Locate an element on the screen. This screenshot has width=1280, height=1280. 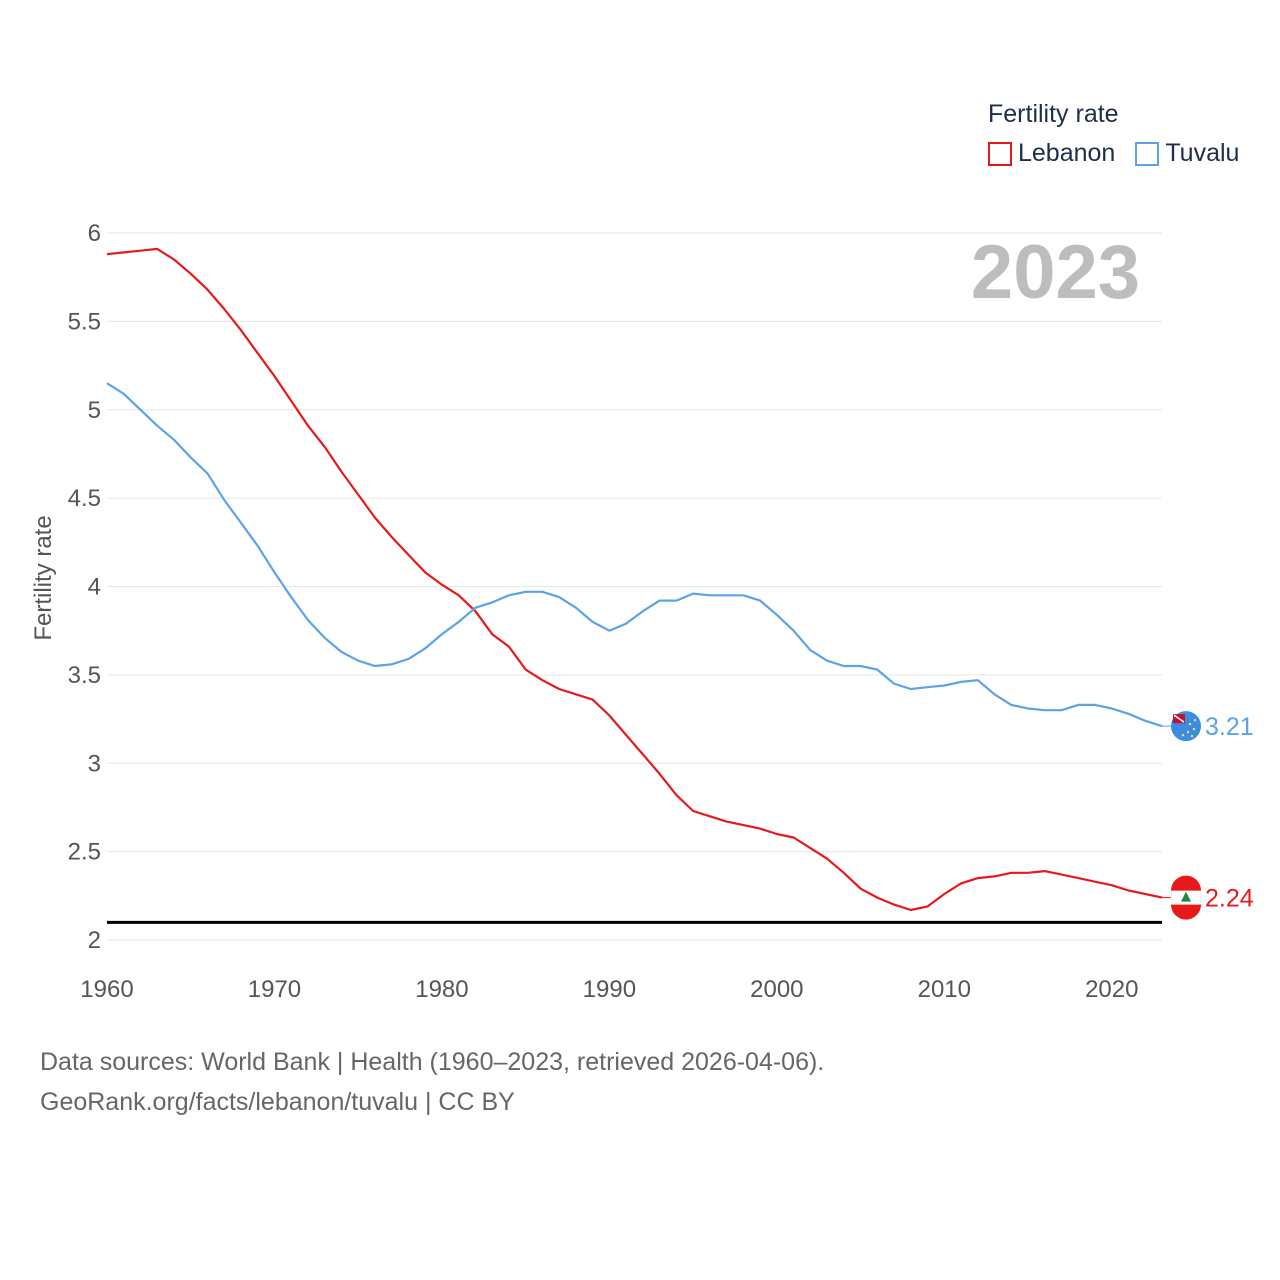
legend-item-tuvalu: Tuvalu is located at coordinates (1187, 153).